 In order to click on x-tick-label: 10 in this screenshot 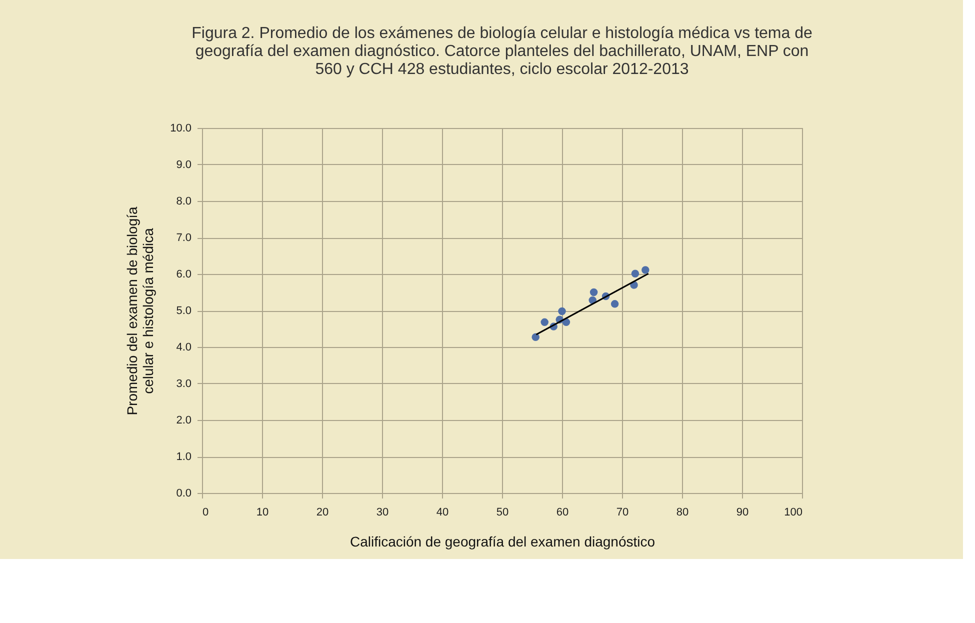, I will do `click(262, 512)`.